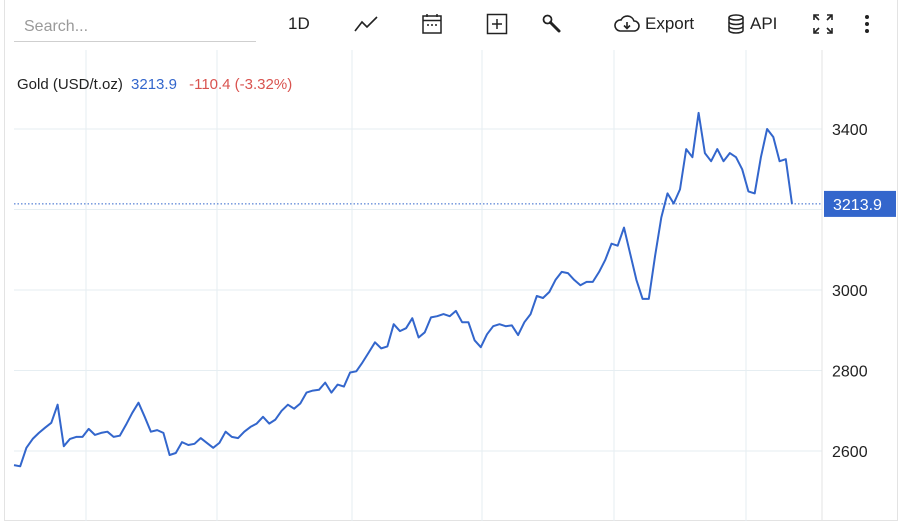 This screenshot has width=900, height=522. Describe the element at coordinates (670, 23) in the screenshot. I see `export-label: Export` at that location.